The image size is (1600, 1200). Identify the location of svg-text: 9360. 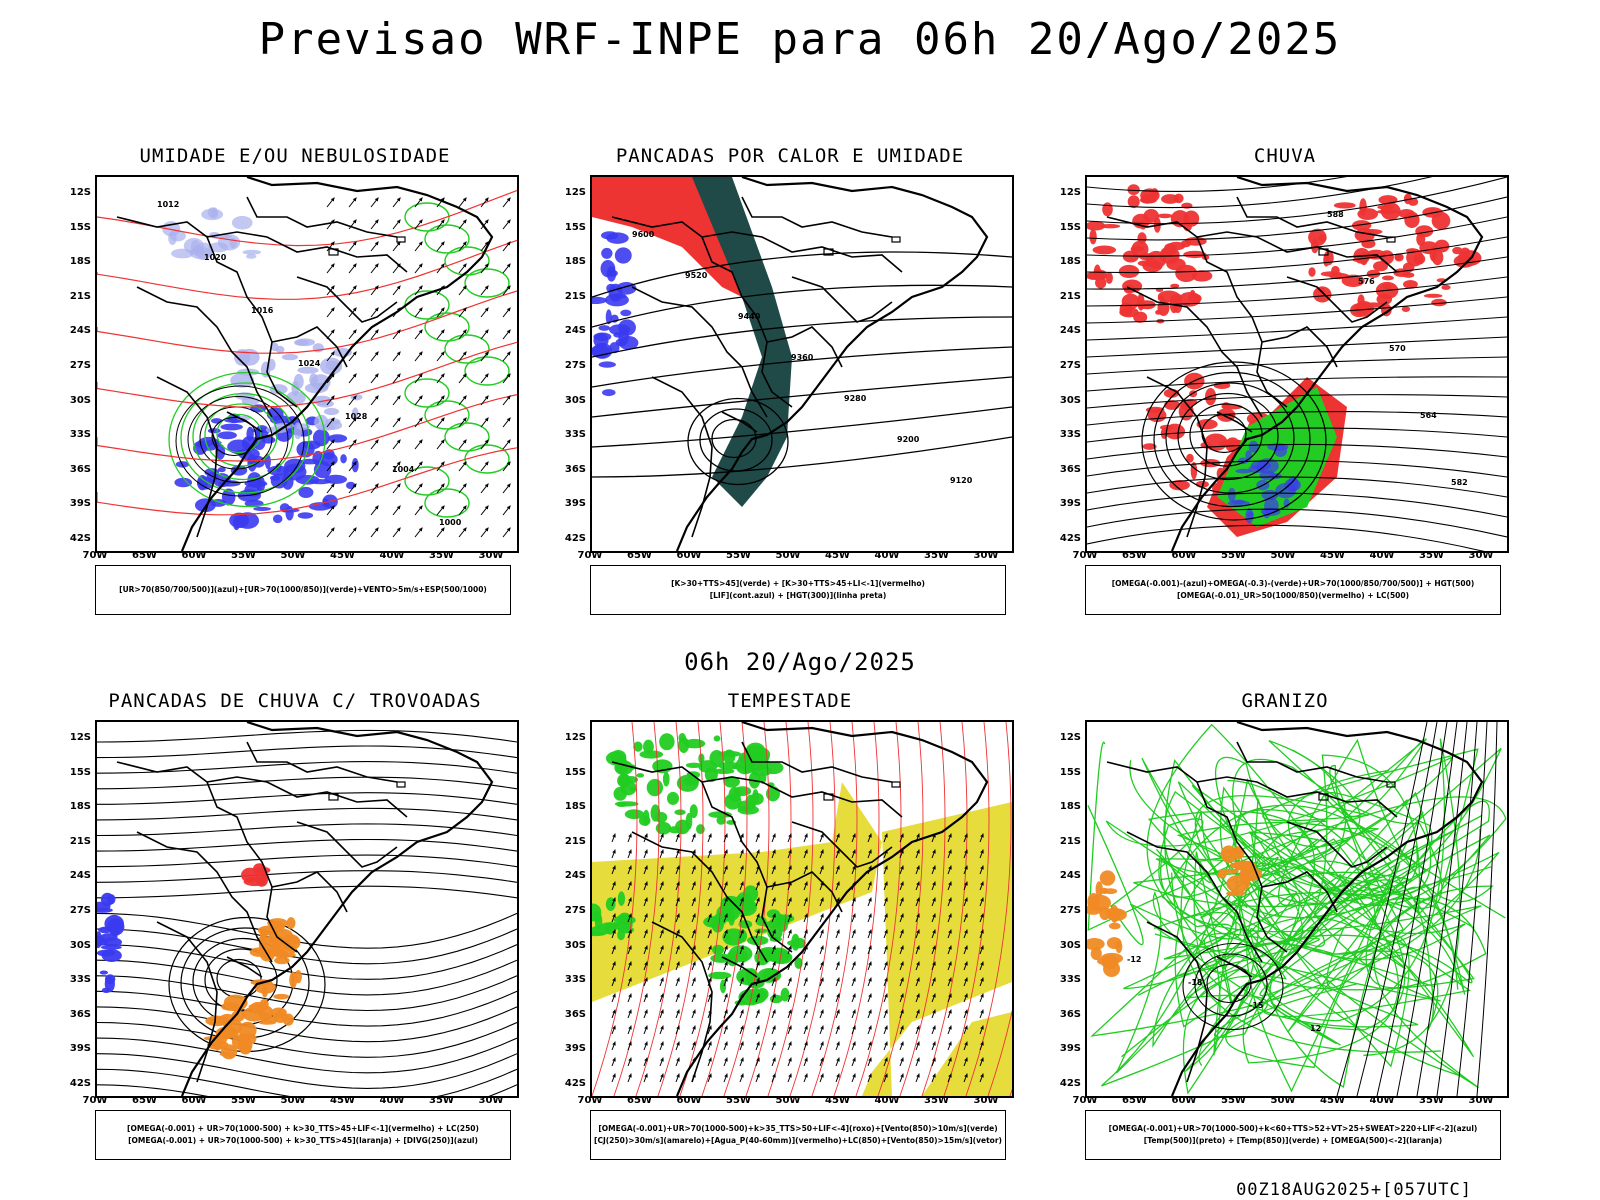
(802, 357).